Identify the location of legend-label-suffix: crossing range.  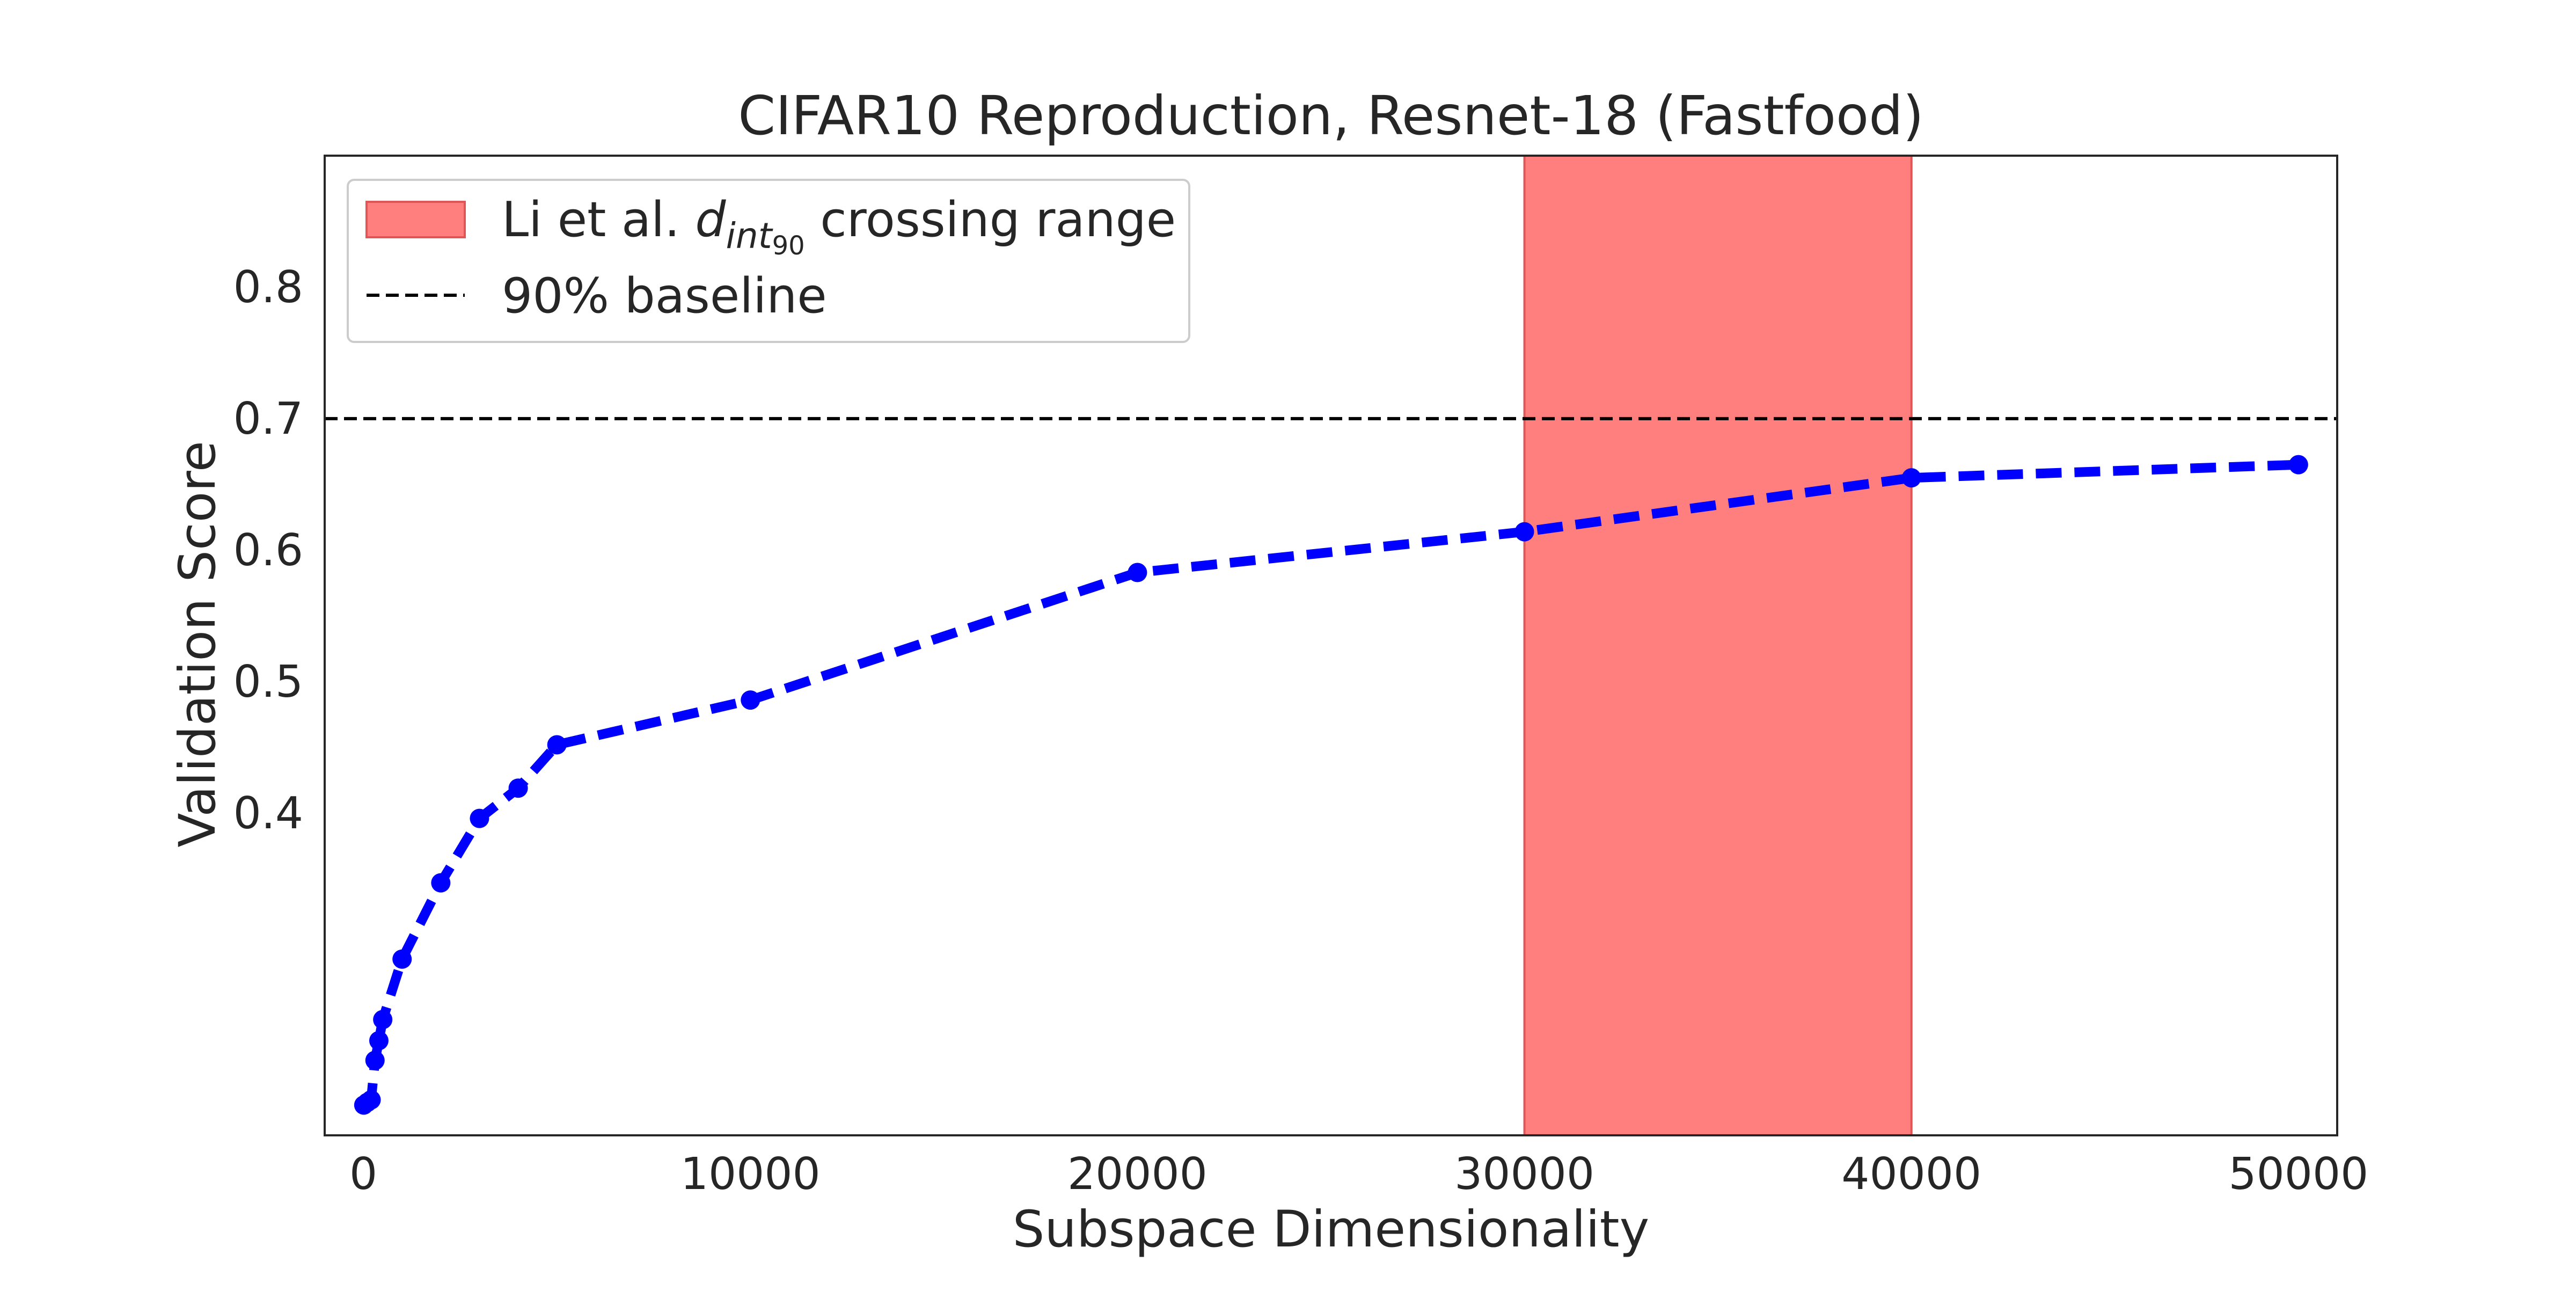
(990, 220).